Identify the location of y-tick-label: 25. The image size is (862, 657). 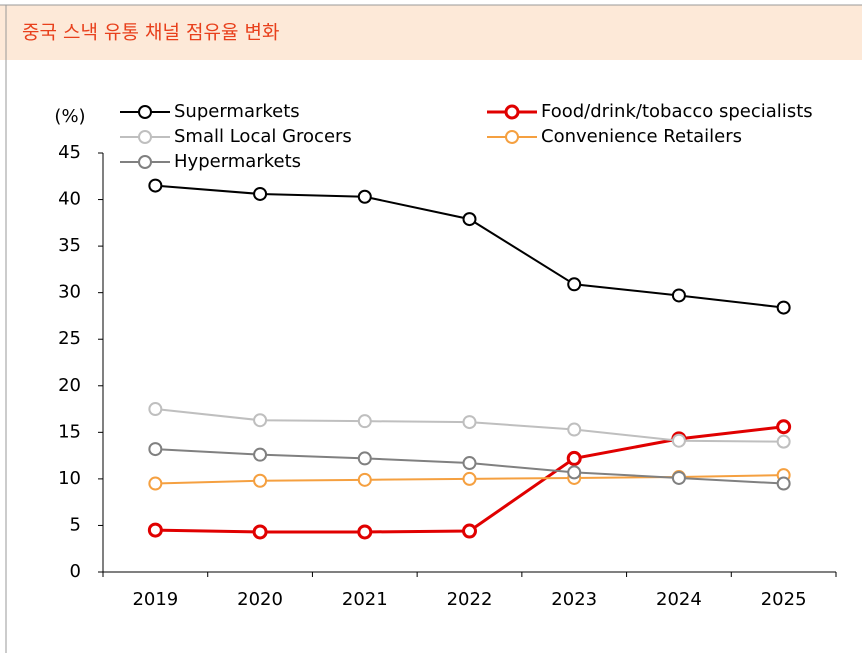
(69, 338).